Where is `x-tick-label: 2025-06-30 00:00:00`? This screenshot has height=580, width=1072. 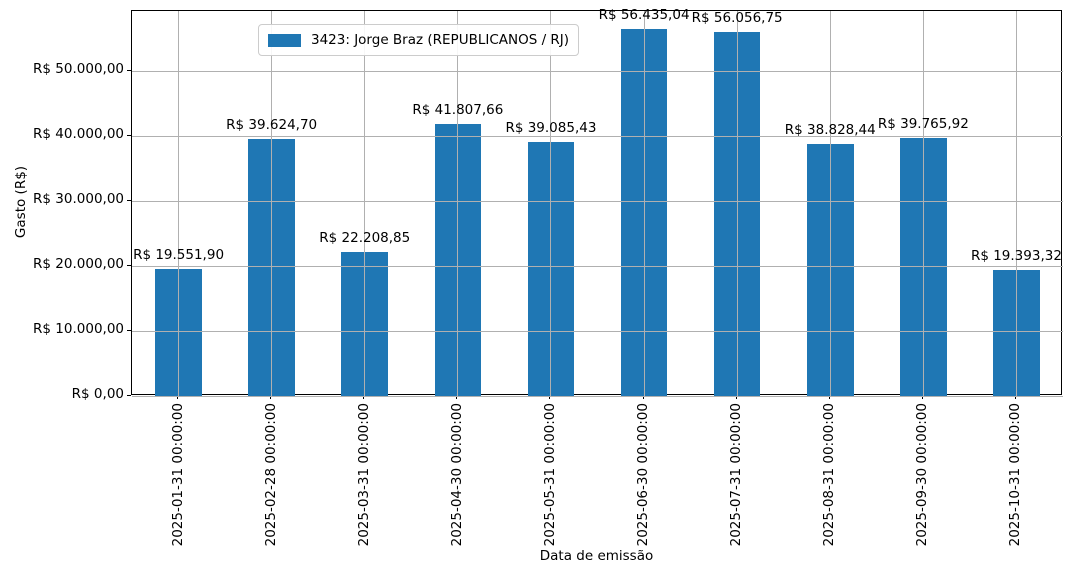 x-tick-label: 2025-06-30 00:00:00 is located at coordinates (643, 475).